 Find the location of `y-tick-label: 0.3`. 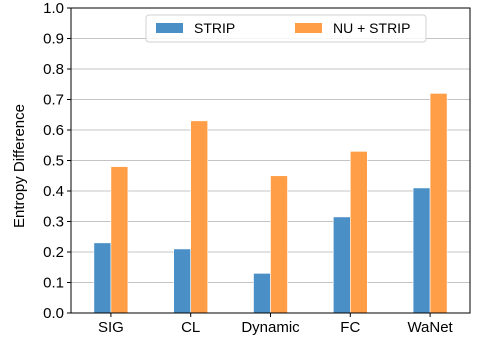

y-tick-label: 0.3 is located at coordinates (53, 222).